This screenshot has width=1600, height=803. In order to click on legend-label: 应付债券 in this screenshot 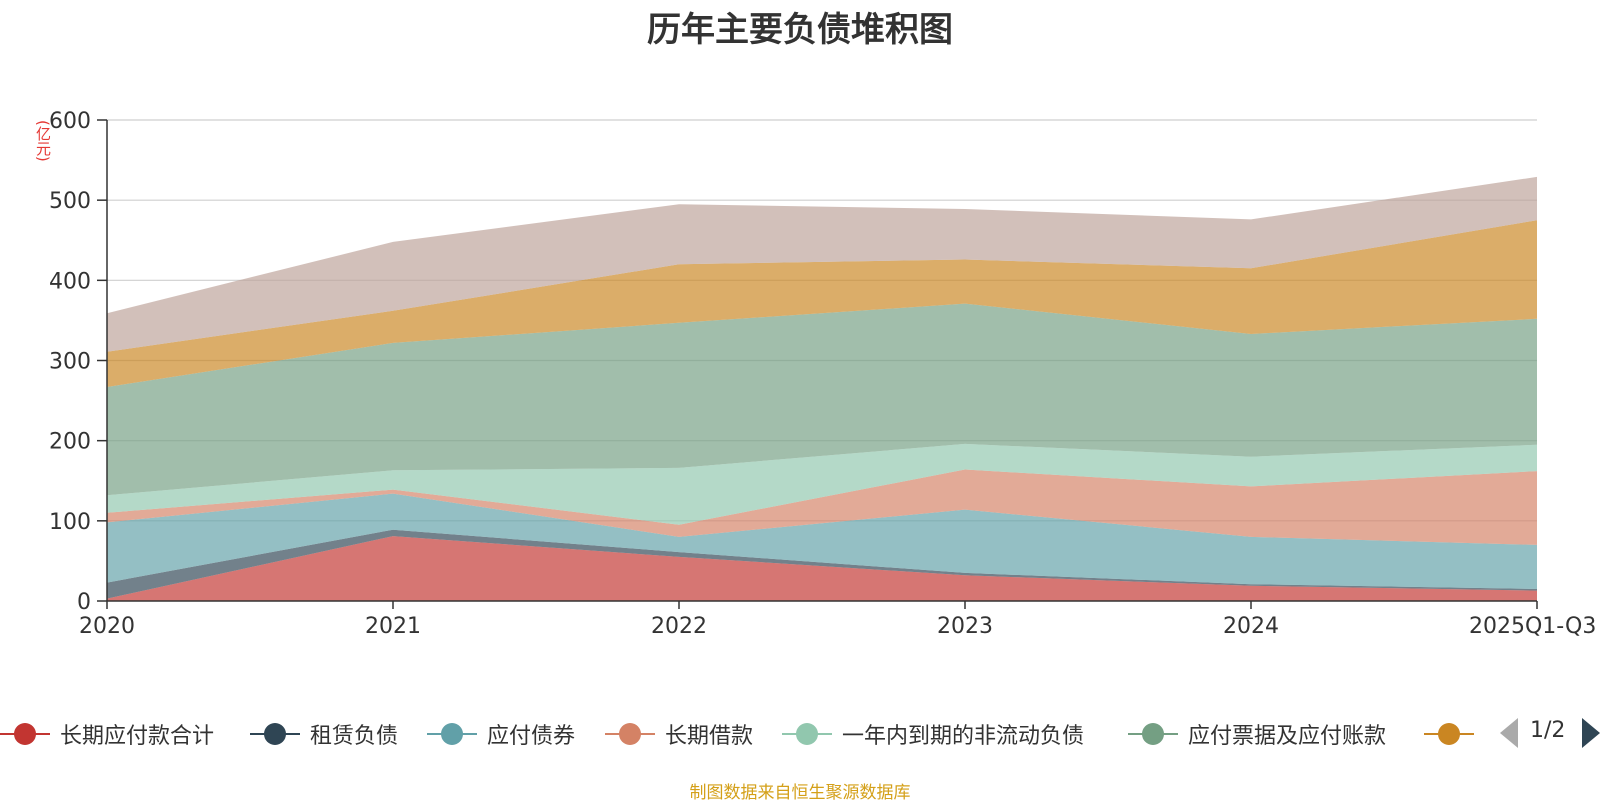, I will do `click(531, 736)`.